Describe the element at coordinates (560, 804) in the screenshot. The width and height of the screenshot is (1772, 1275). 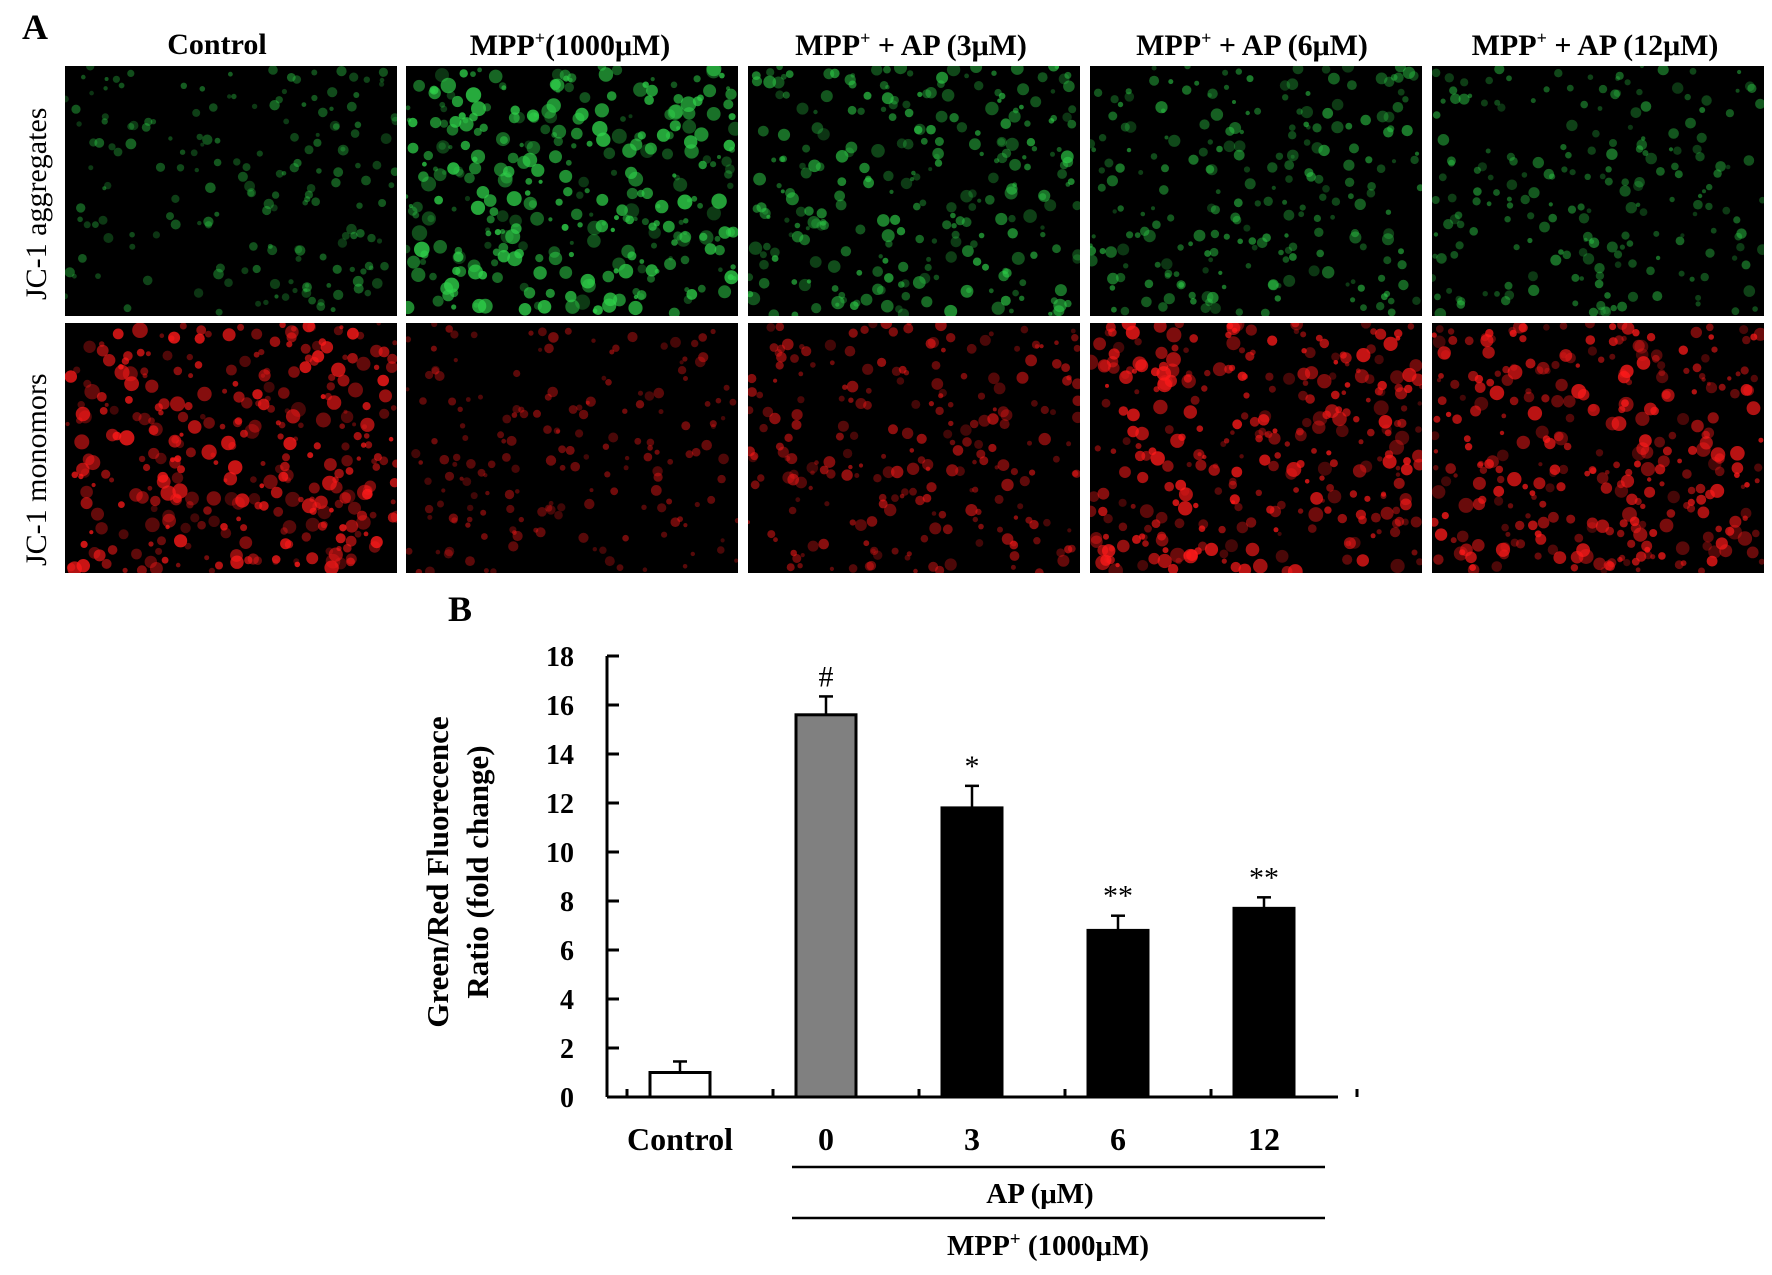
I see `y-tick-label: 12` at that location.